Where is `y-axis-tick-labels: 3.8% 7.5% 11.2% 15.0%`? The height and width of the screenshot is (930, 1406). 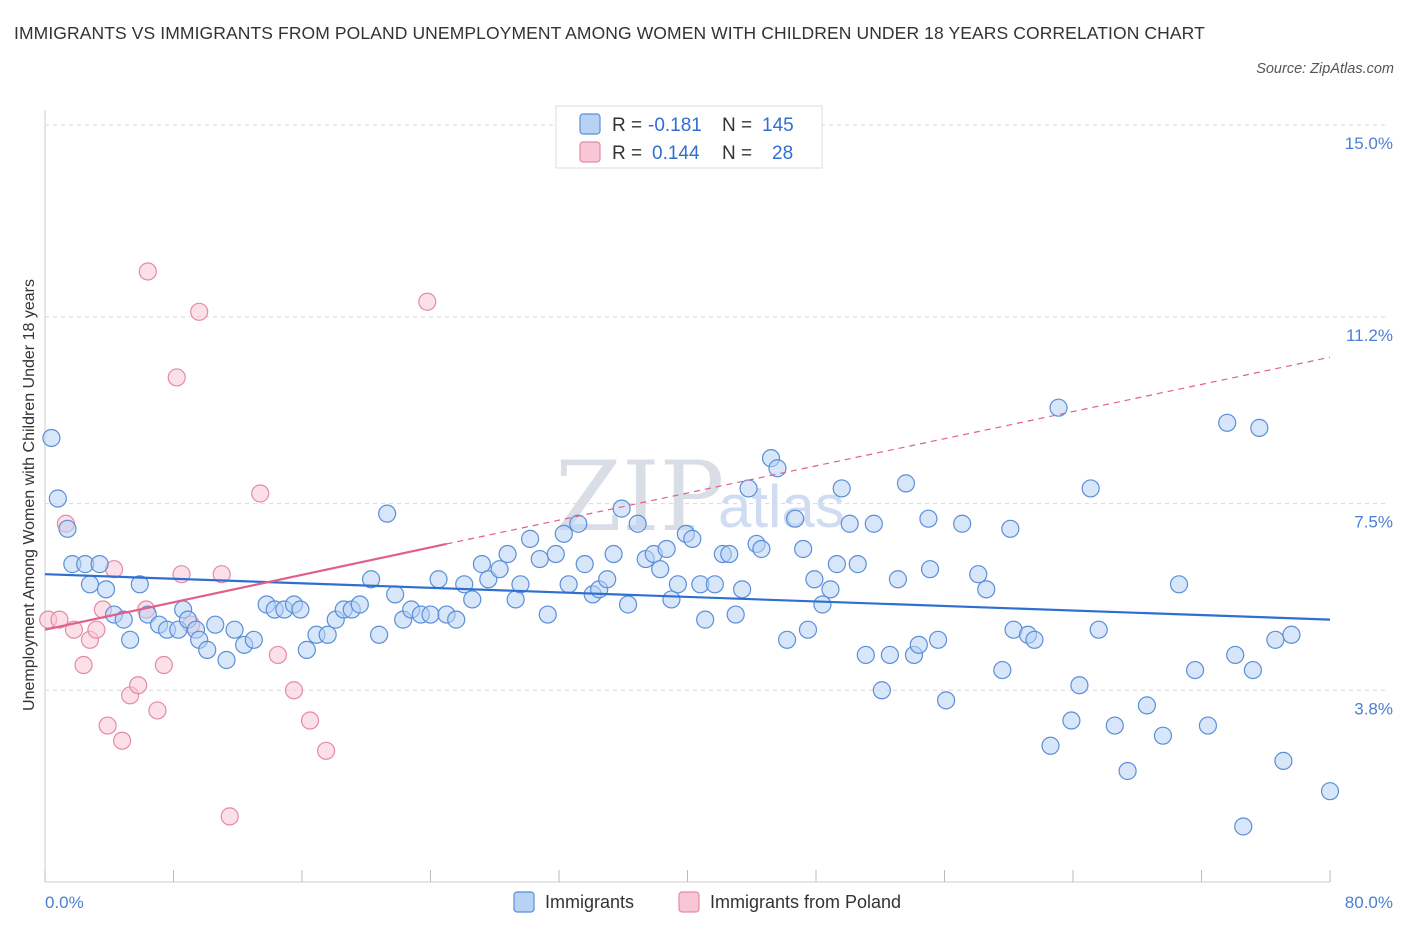
y-axis-tick-labels: 3.8% 7.5% 11.2% 15.0% is located at coordinates (1369, 426).